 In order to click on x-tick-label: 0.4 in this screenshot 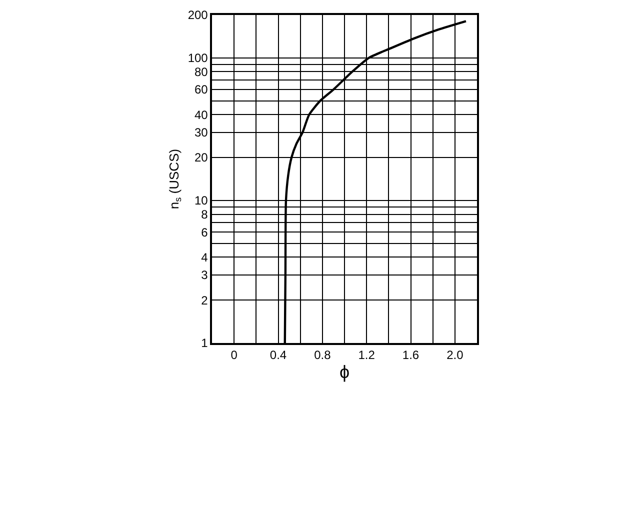, I will do `click(278, 355)`.